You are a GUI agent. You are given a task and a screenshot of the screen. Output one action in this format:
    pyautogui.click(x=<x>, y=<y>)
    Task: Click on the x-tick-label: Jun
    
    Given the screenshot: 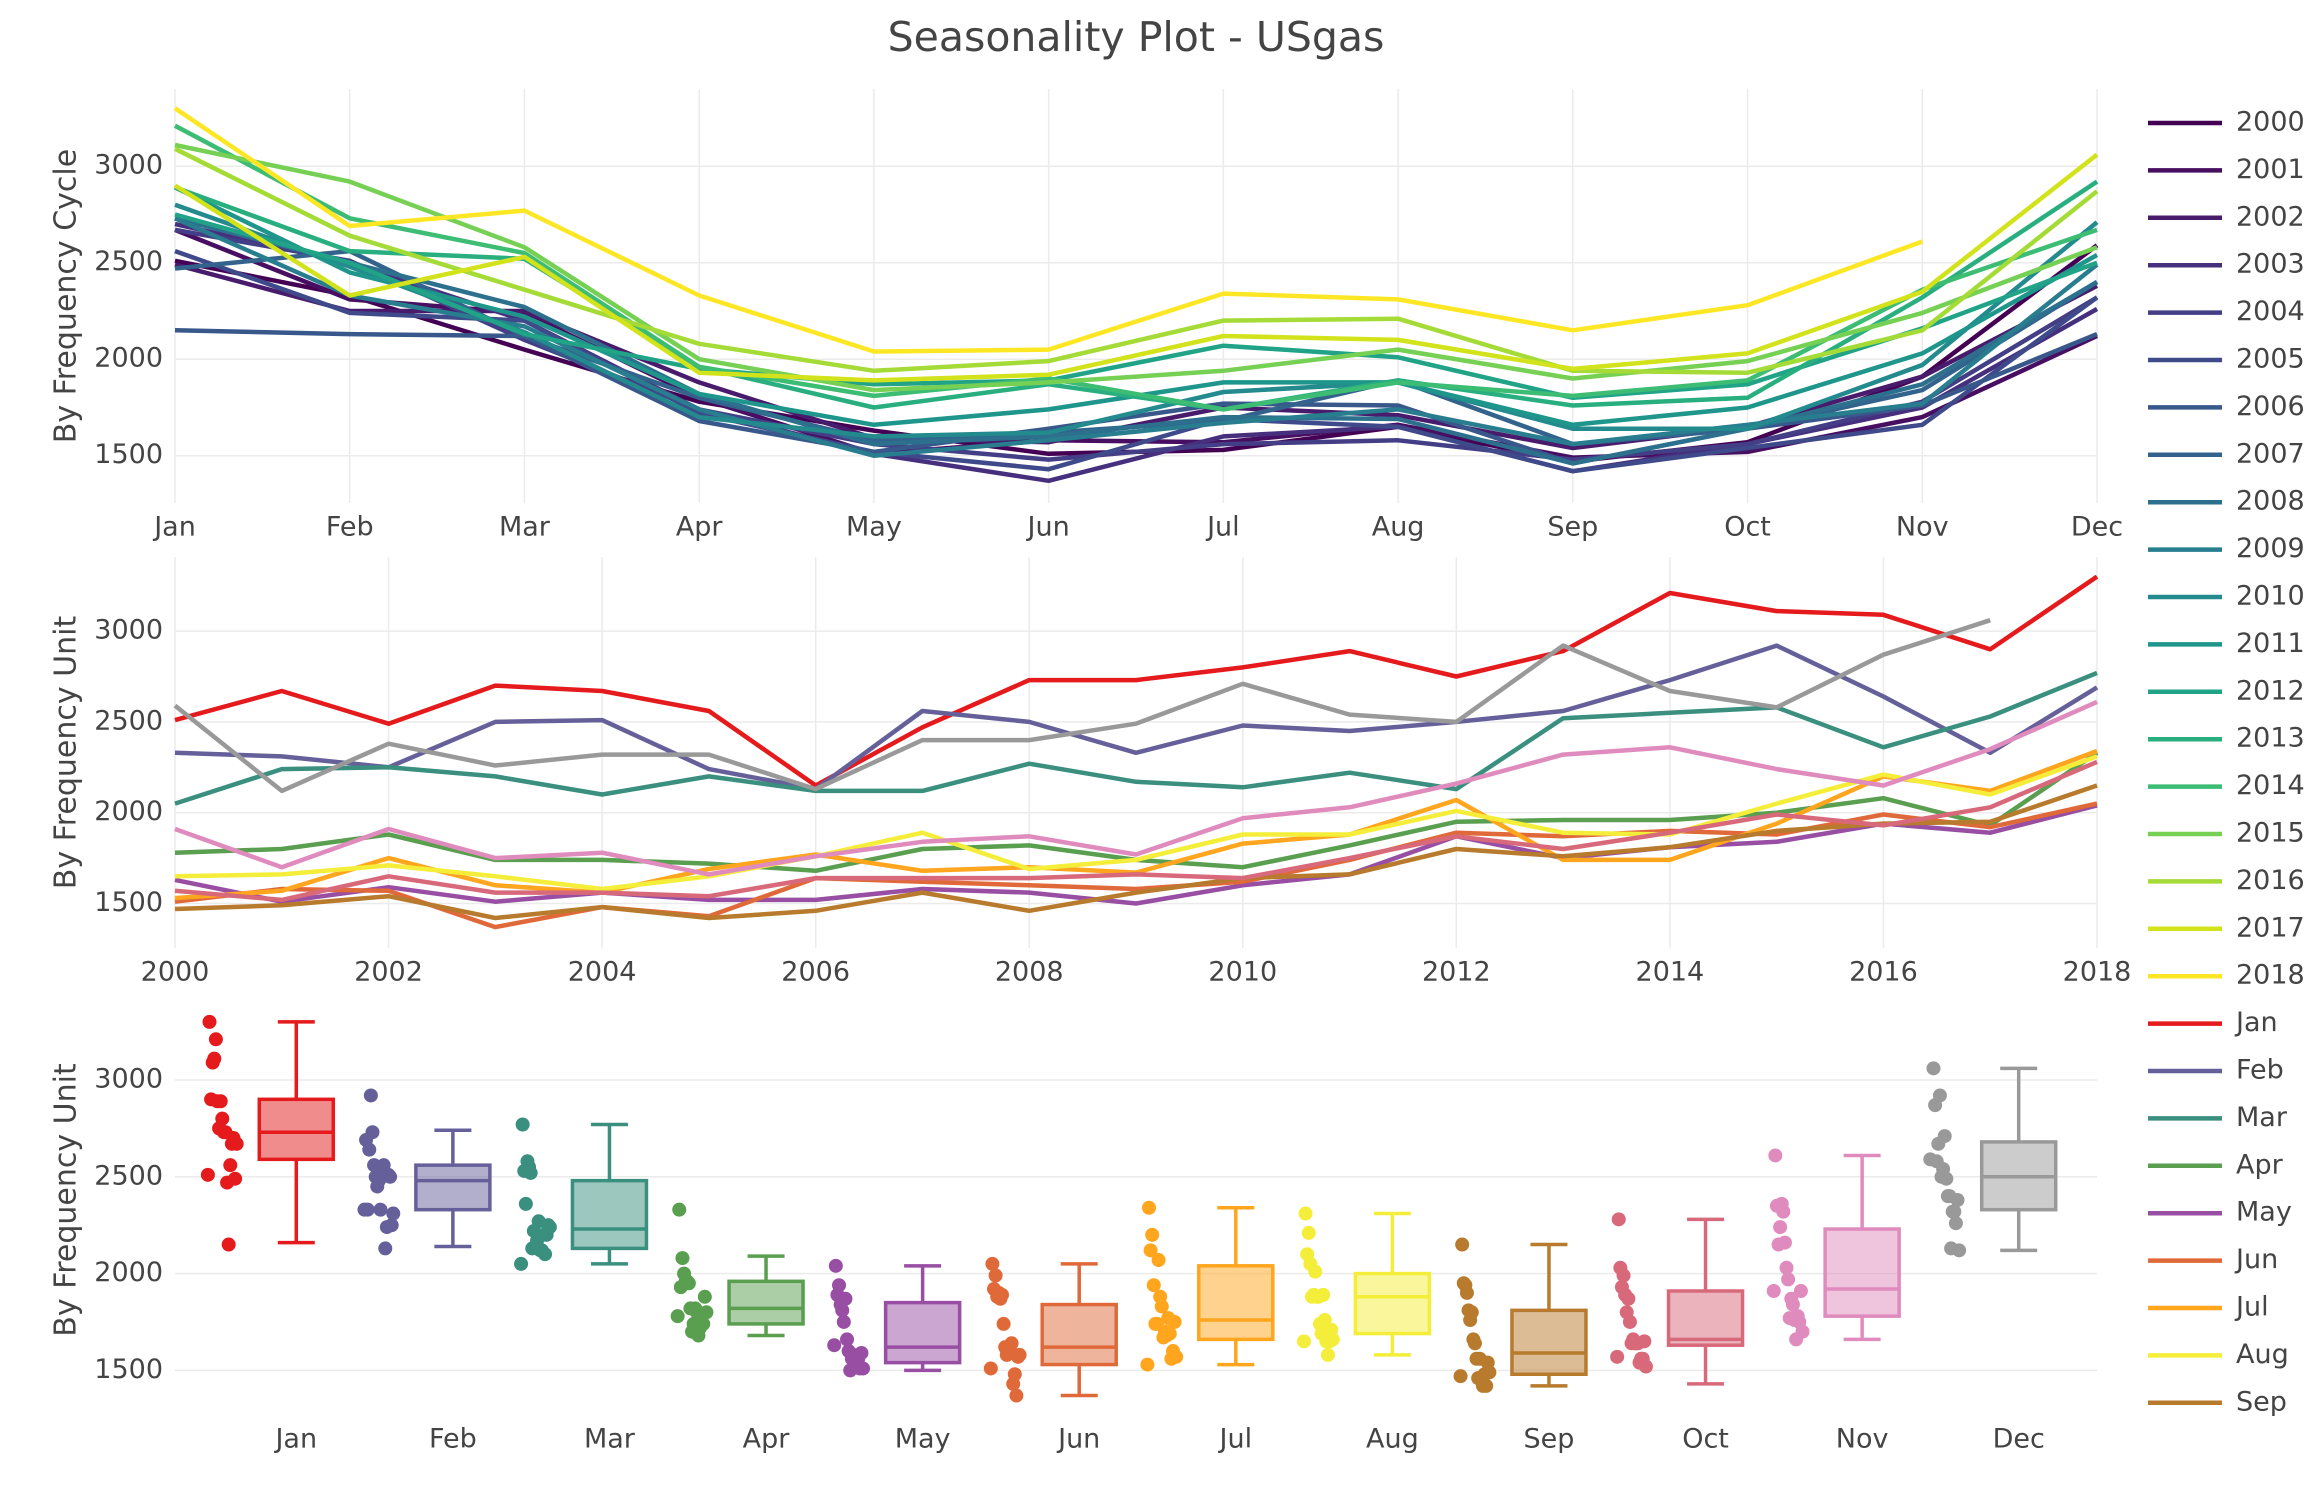 What is the action you would take?
    pyautogui.click(x=1078, y=1439)
    